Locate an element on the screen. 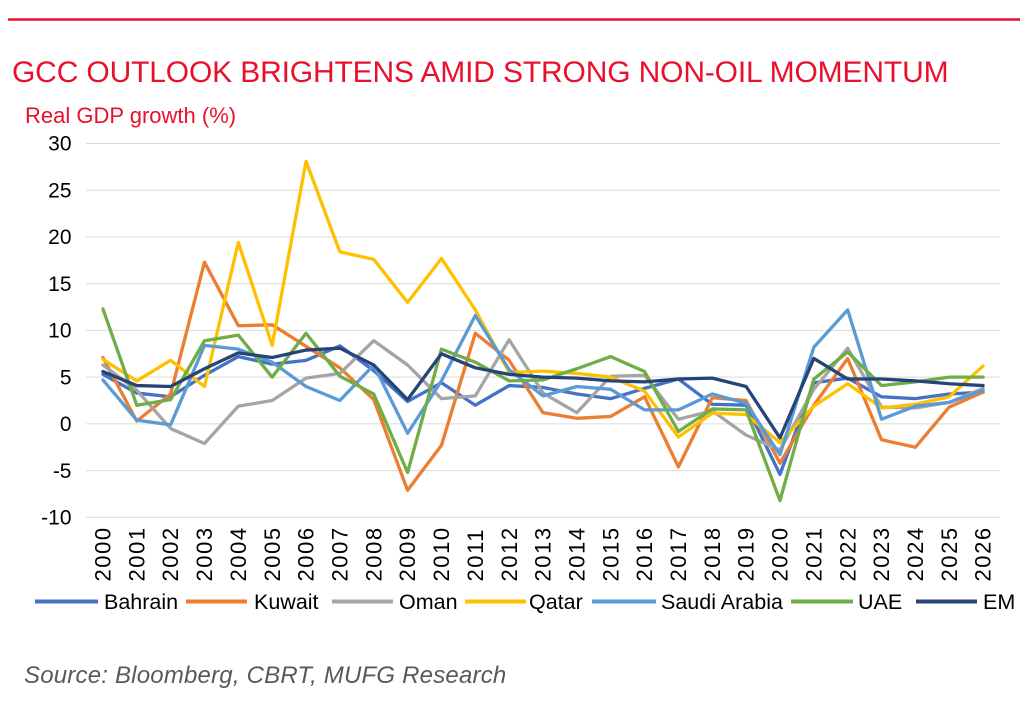  svg-text: 0 is located at coordinates (66, 424).